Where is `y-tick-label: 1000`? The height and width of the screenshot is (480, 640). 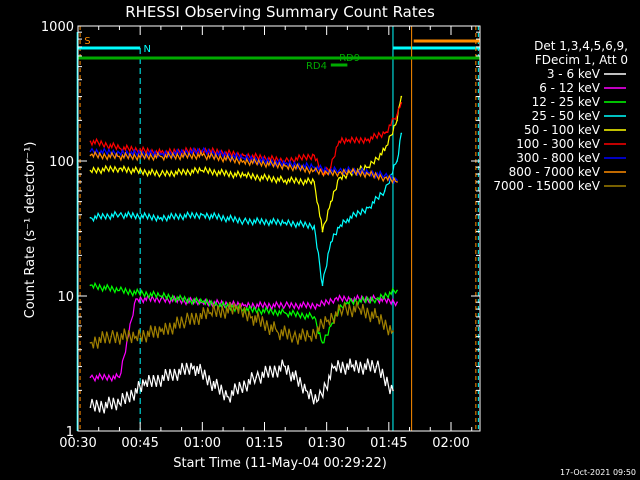
y-tick-label: 1000 is located at coordinates (57, 27).